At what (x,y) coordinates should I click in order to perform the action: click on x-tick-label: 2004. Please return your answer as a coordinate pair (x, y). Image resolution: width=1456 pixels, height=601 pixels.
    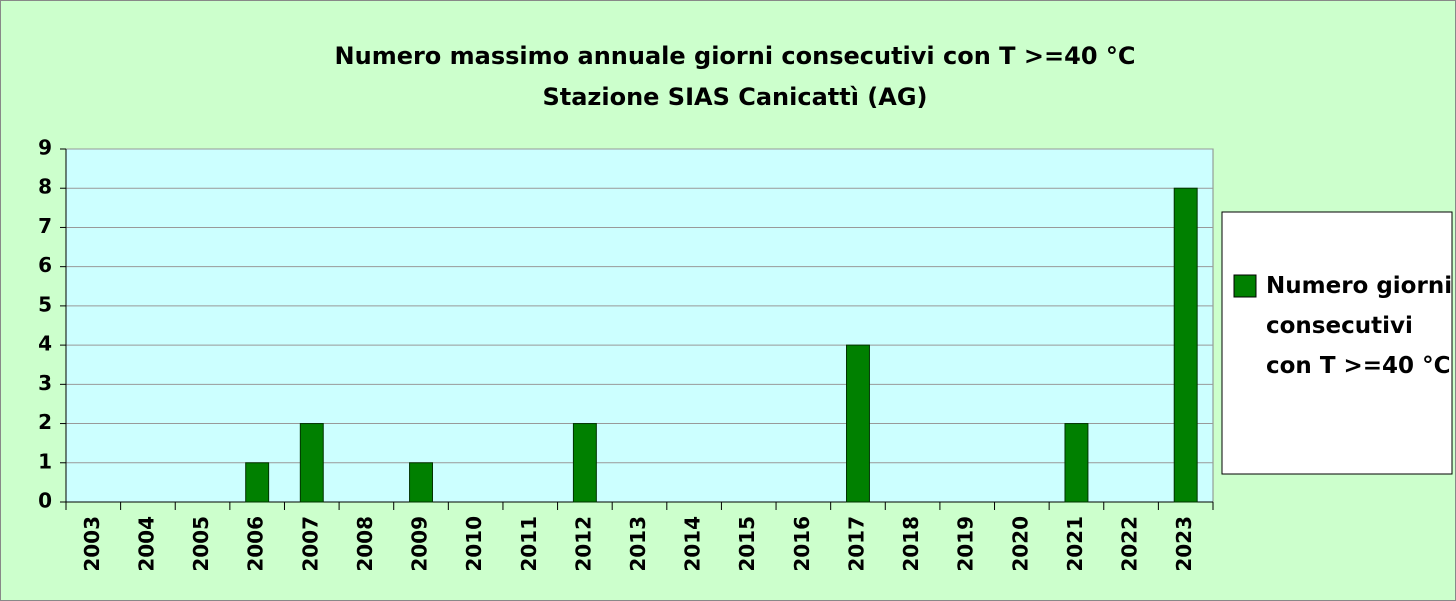
    Looking at the image, I should click on (146, 544).